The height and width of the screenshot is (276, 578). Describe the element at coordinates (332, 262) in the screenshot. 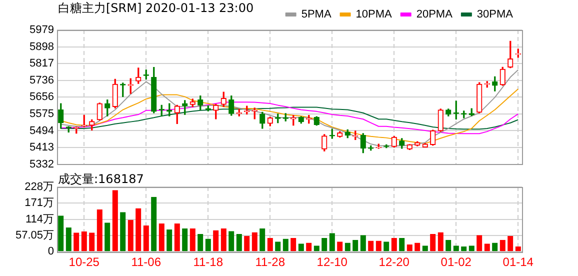

I see `x-tick-label: 12-10` at that location.